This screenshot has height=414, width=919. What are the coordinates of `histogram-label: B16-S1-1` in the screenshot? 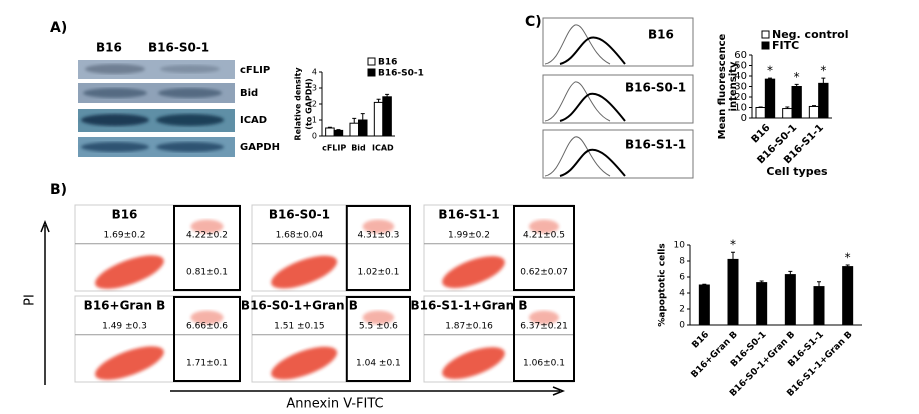 It's located at (655, 145).